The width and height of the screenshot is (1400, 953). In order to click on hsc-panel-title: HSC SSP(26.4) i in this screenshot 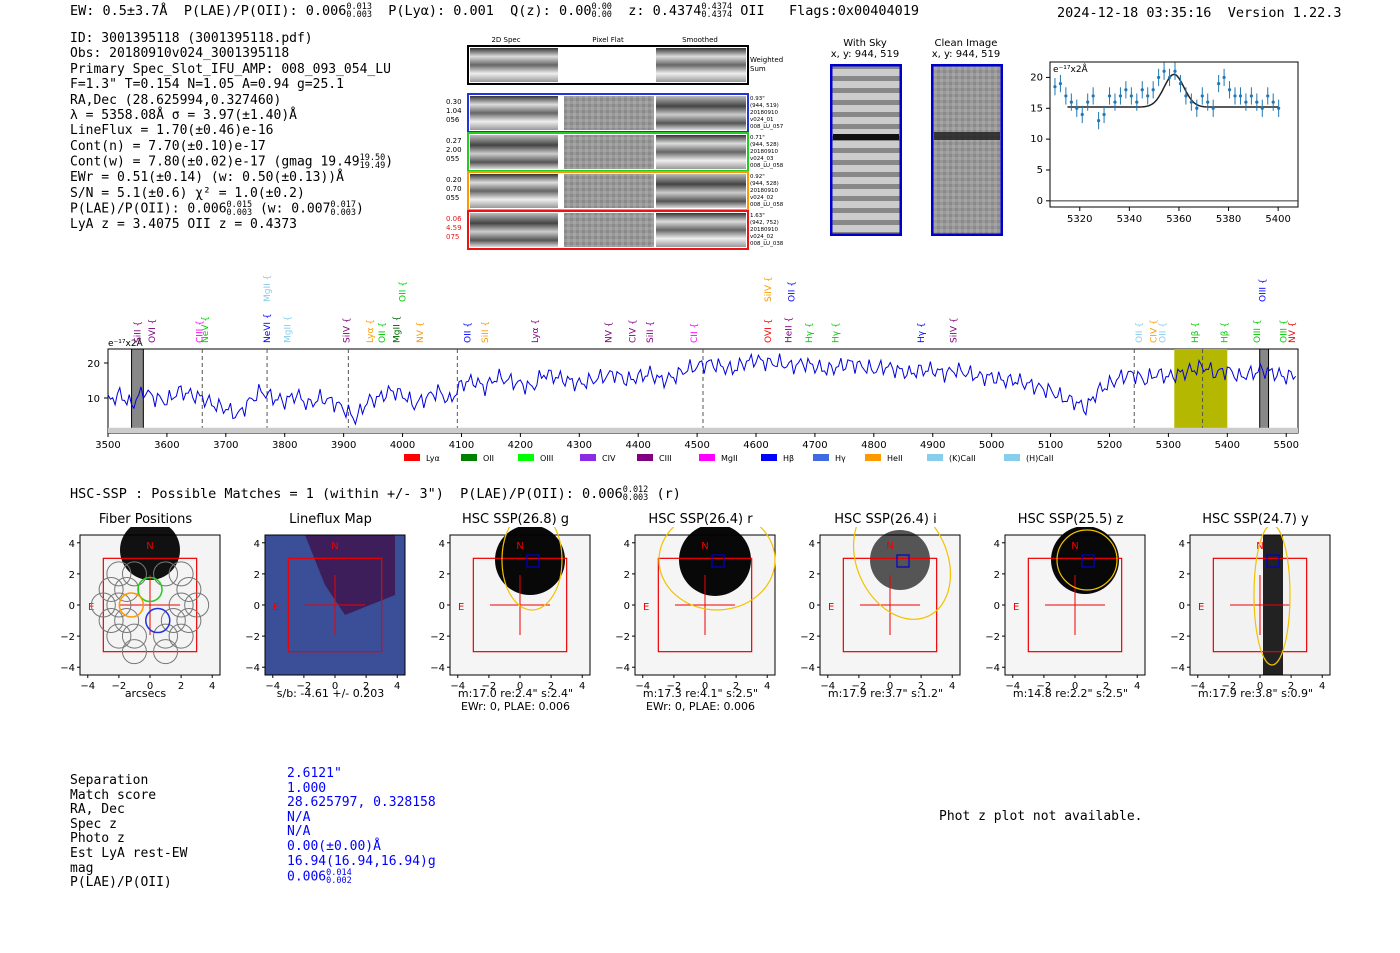, I will do `click(885, 519)`.